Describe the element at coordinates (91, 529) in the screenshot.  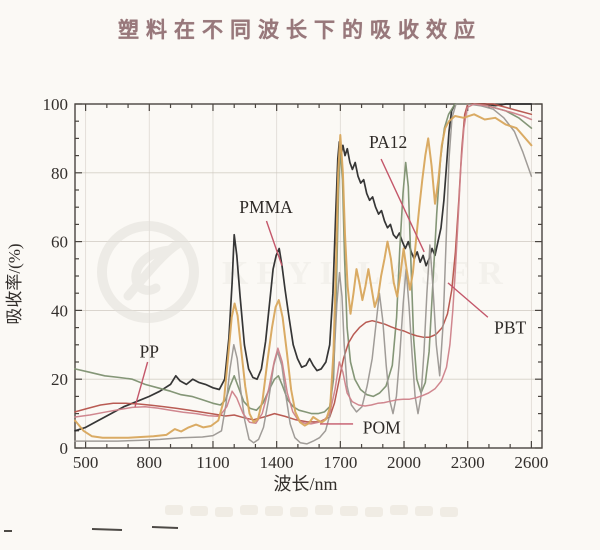
I see `cut-off-marks` at that location.